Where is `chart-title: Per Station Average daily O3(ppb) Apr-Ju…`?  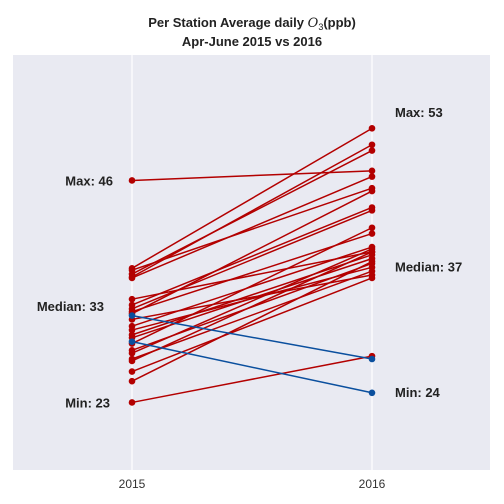 chart-title: Per Station Average daily O3(ppb) Apr-Ju… is located at coordinates (252, 32).